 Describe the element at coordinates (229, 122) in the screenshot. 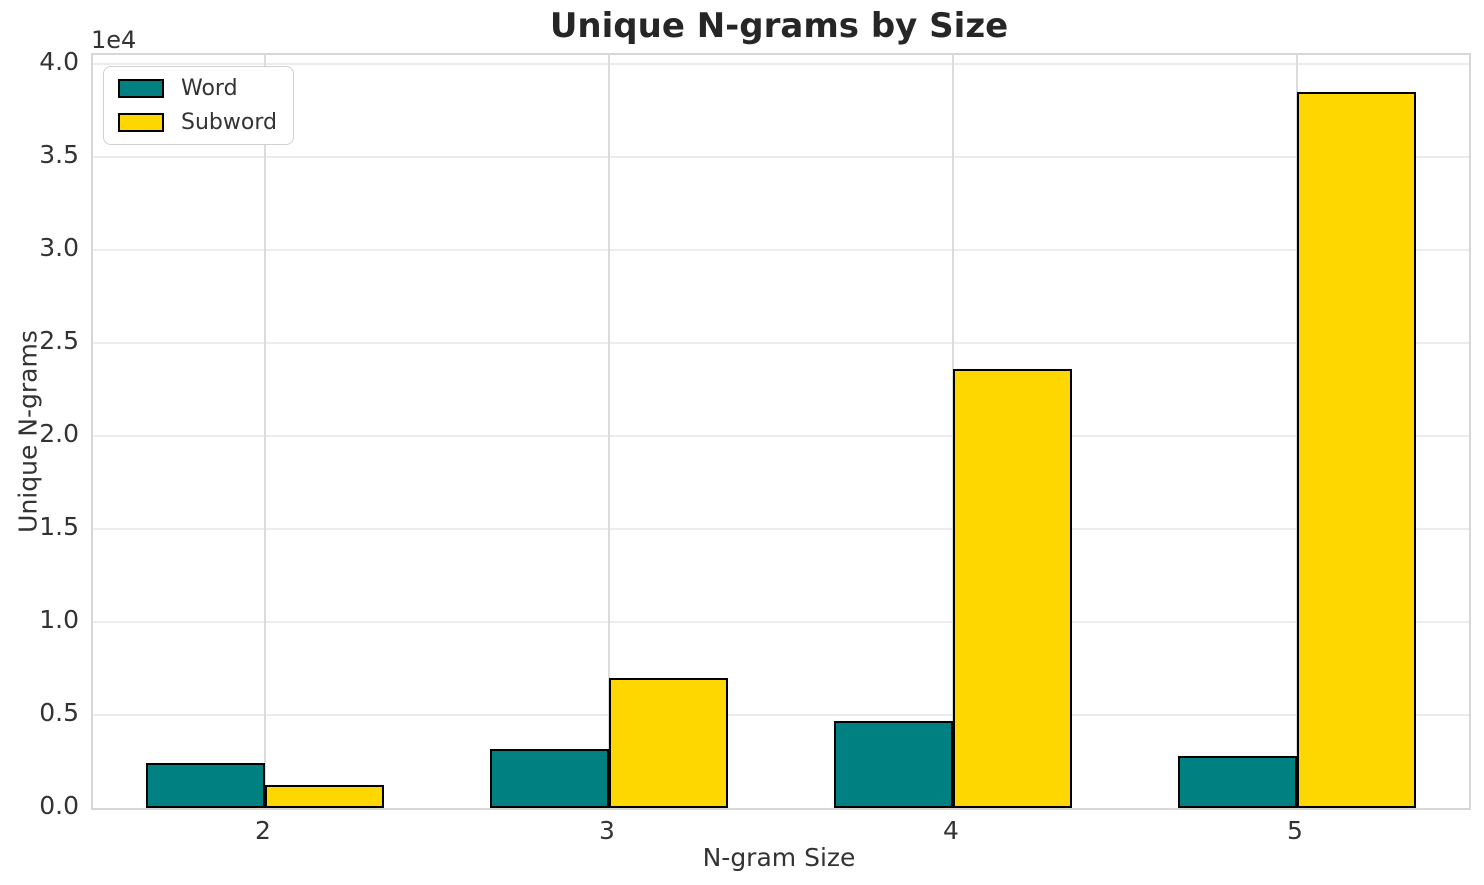

I see `legend-label-subword: Subword` at that location.